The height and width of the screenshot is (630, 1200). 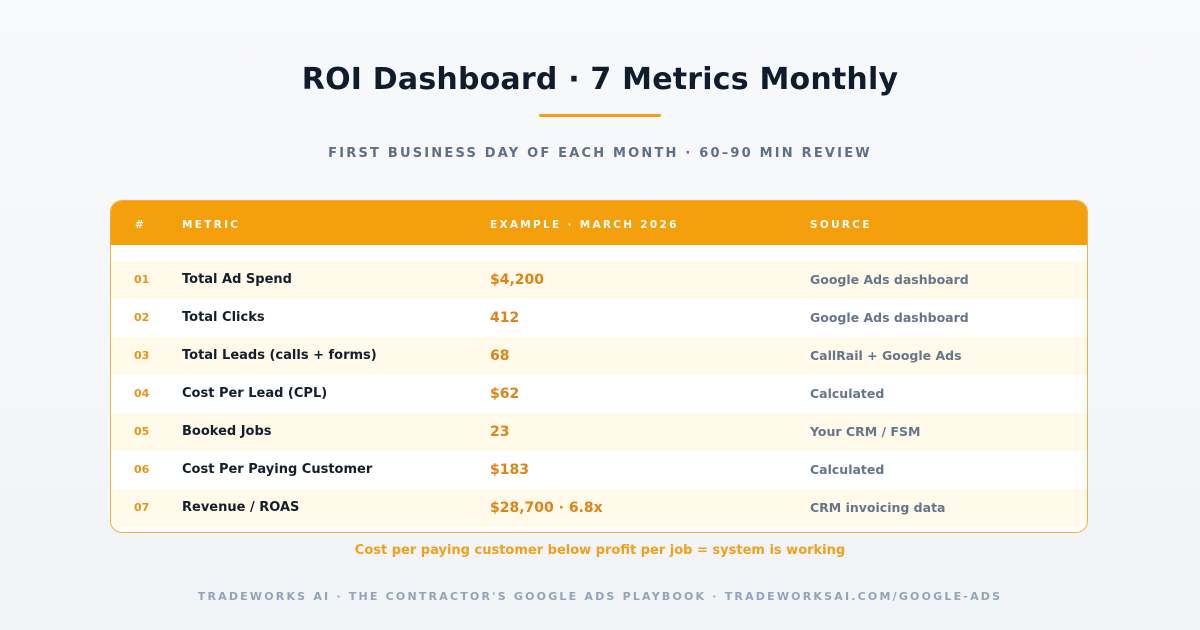 I want to click on metric-name: Total Ad Spend, so click(x=237, y=279).